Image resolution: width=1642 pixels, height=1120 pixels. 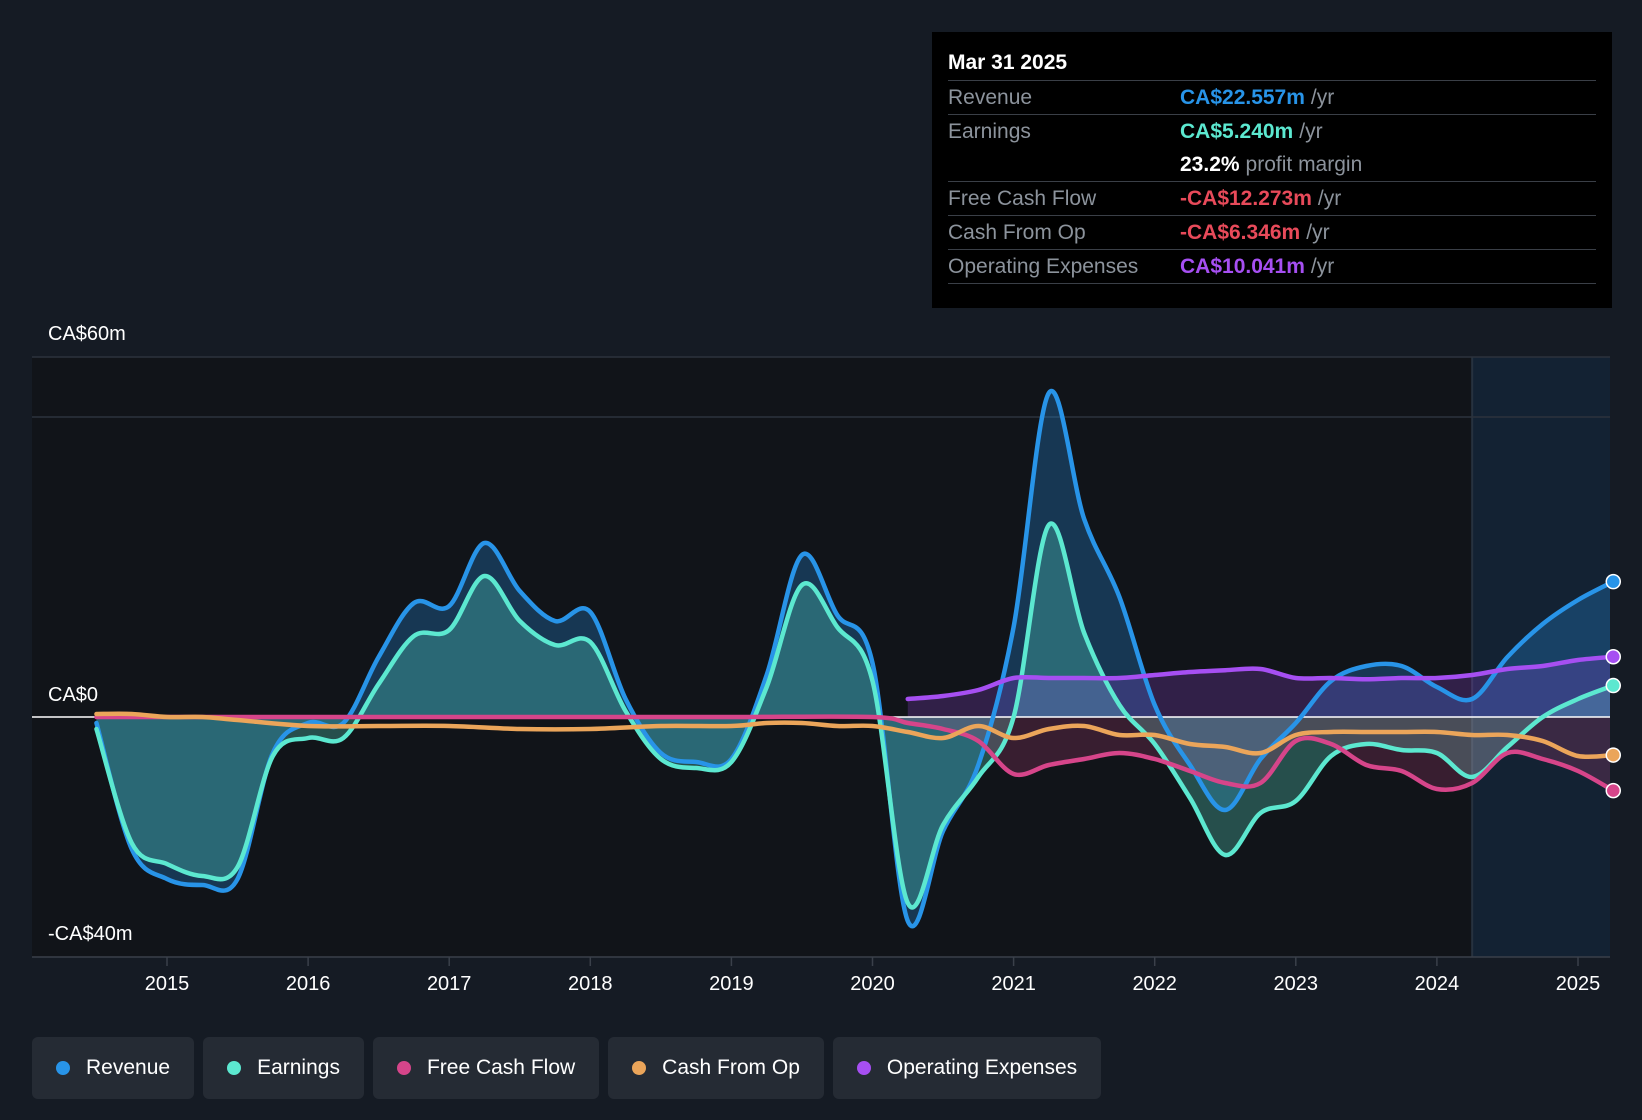 I want to click on legend-label: Revenue, so click(x=128, y=1067).